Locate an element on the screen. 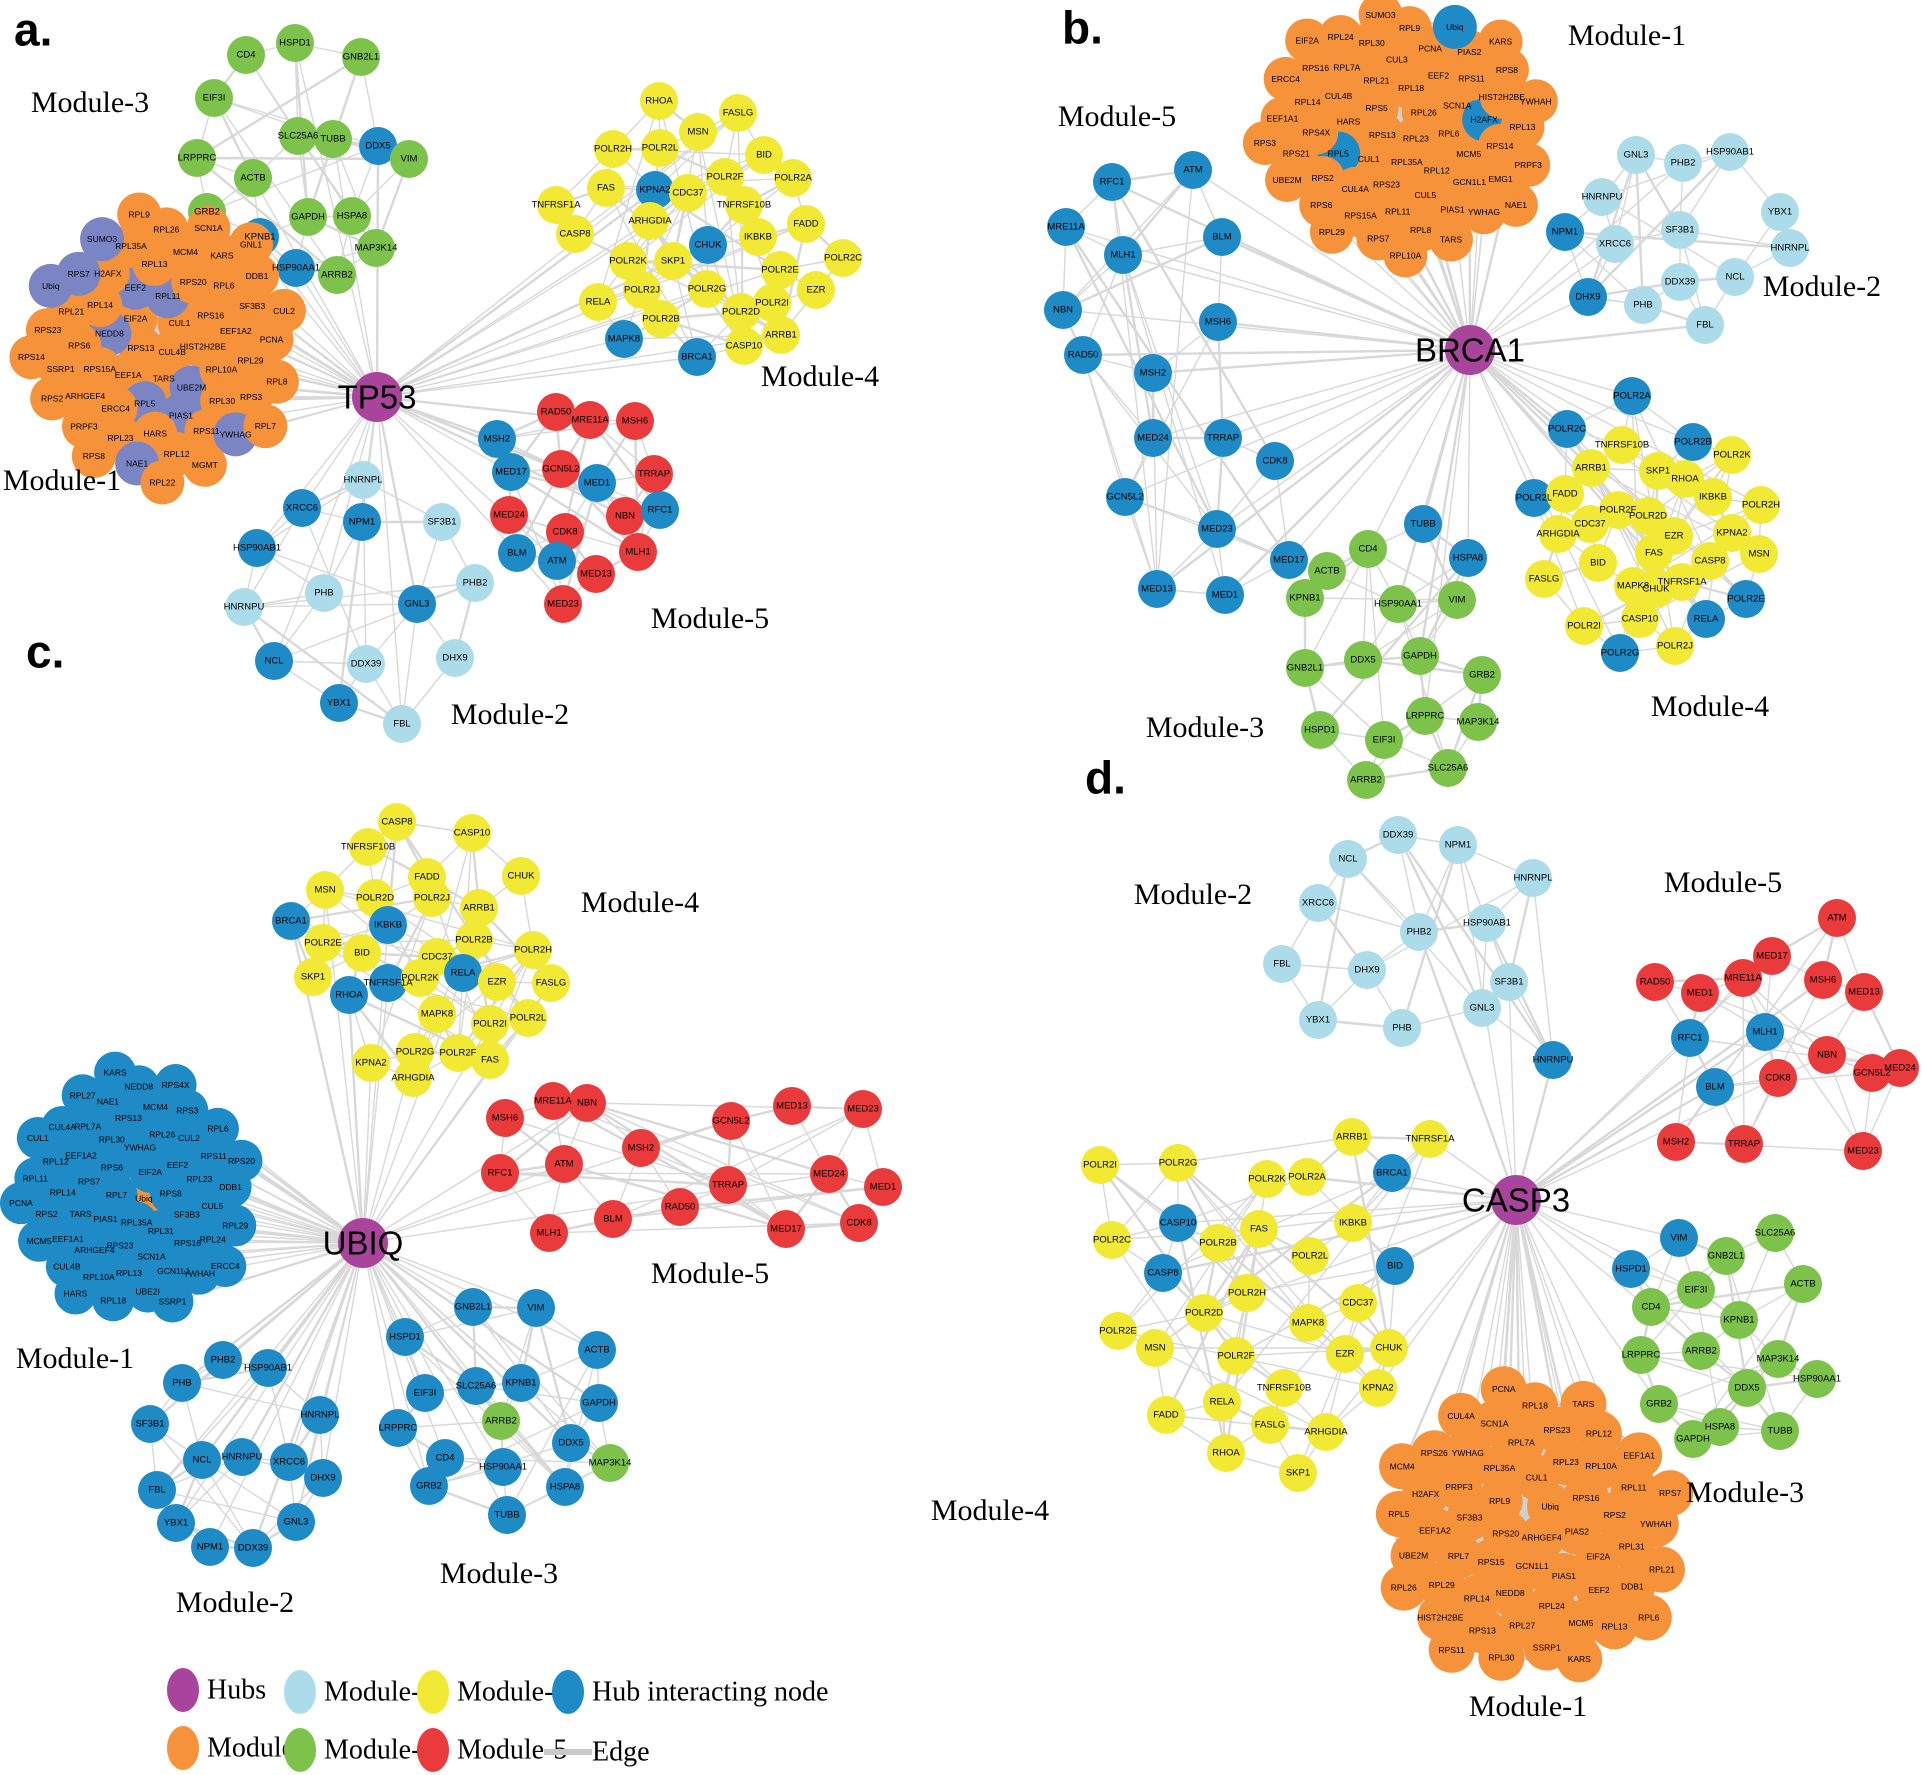 The image size is (1923, 1775). node-b-MED13 is located at coordinates (1157, 589).